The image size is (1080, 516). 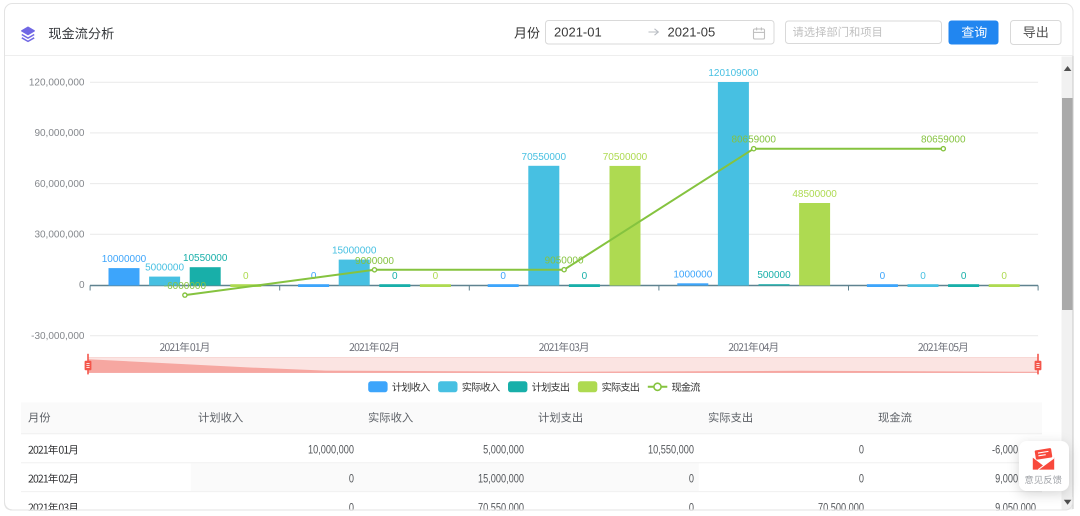 I want to click on svg-text: 5000000, so click(x=164, y=268).